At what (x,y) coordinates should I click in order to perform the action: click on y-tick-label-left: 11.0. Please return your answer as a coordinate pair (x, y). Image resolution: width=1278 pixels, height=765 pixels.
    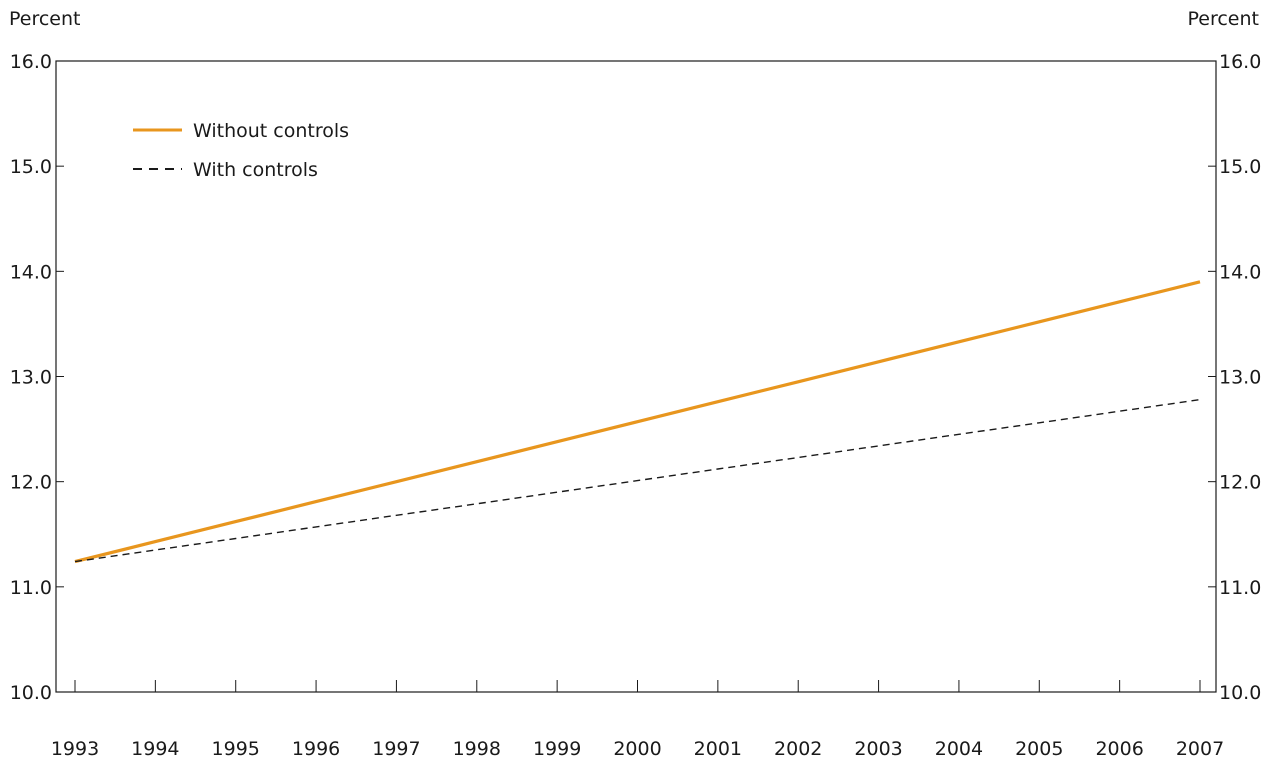
    Looking at the image, I should click on (31, 588).